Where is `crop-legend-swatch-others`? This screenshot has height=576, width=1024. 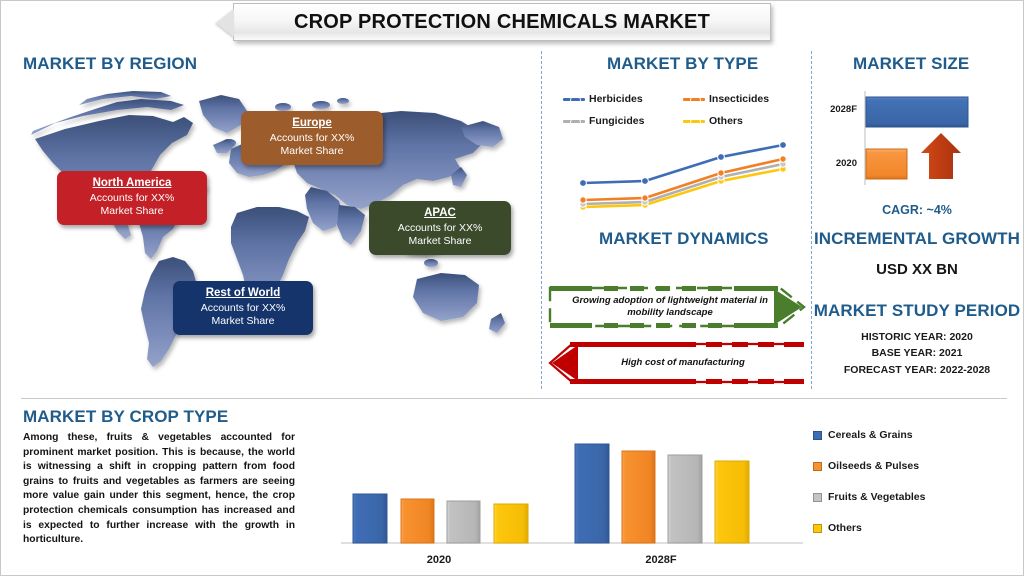 crop-legend-swatch-others is located at coordinates (817, 528).